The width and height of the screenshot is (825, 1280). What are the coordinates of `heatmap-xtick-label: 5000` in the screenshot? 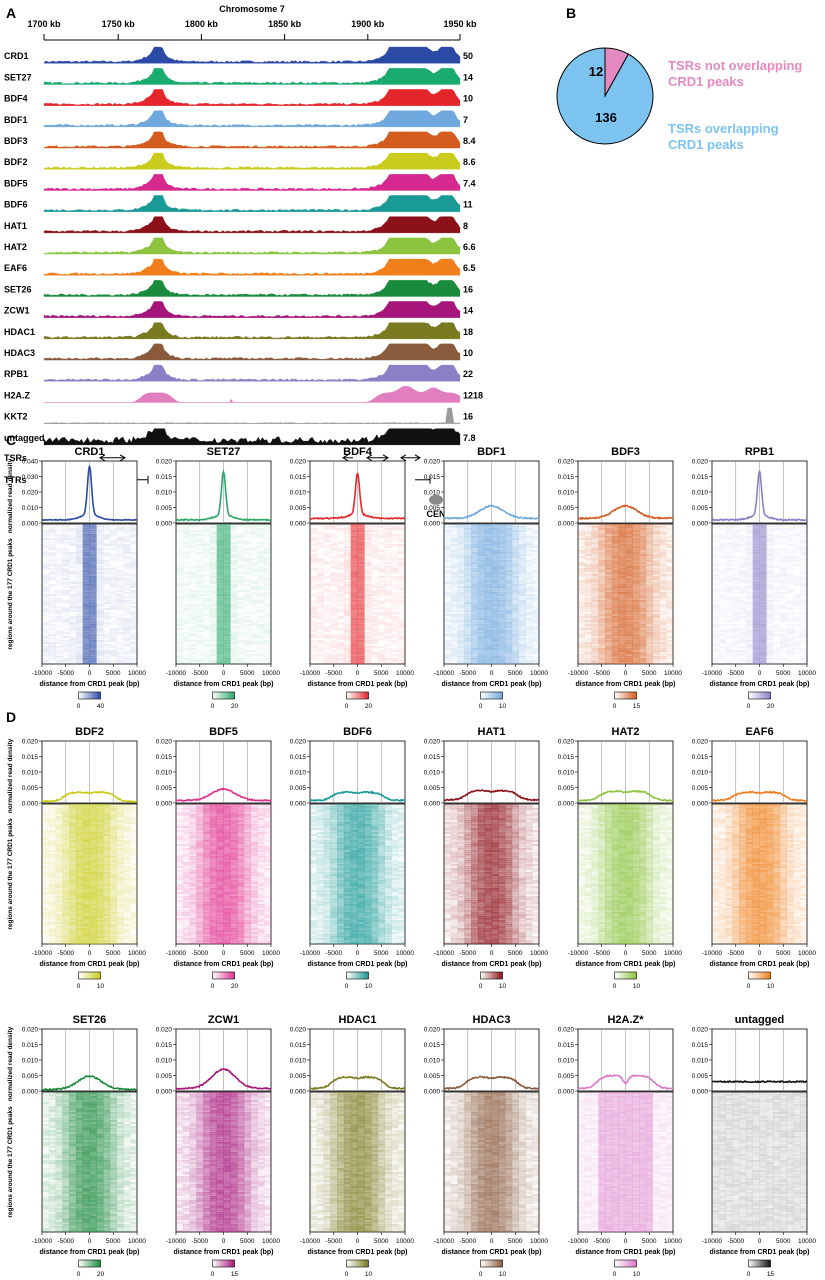 It's located at (113, 673).